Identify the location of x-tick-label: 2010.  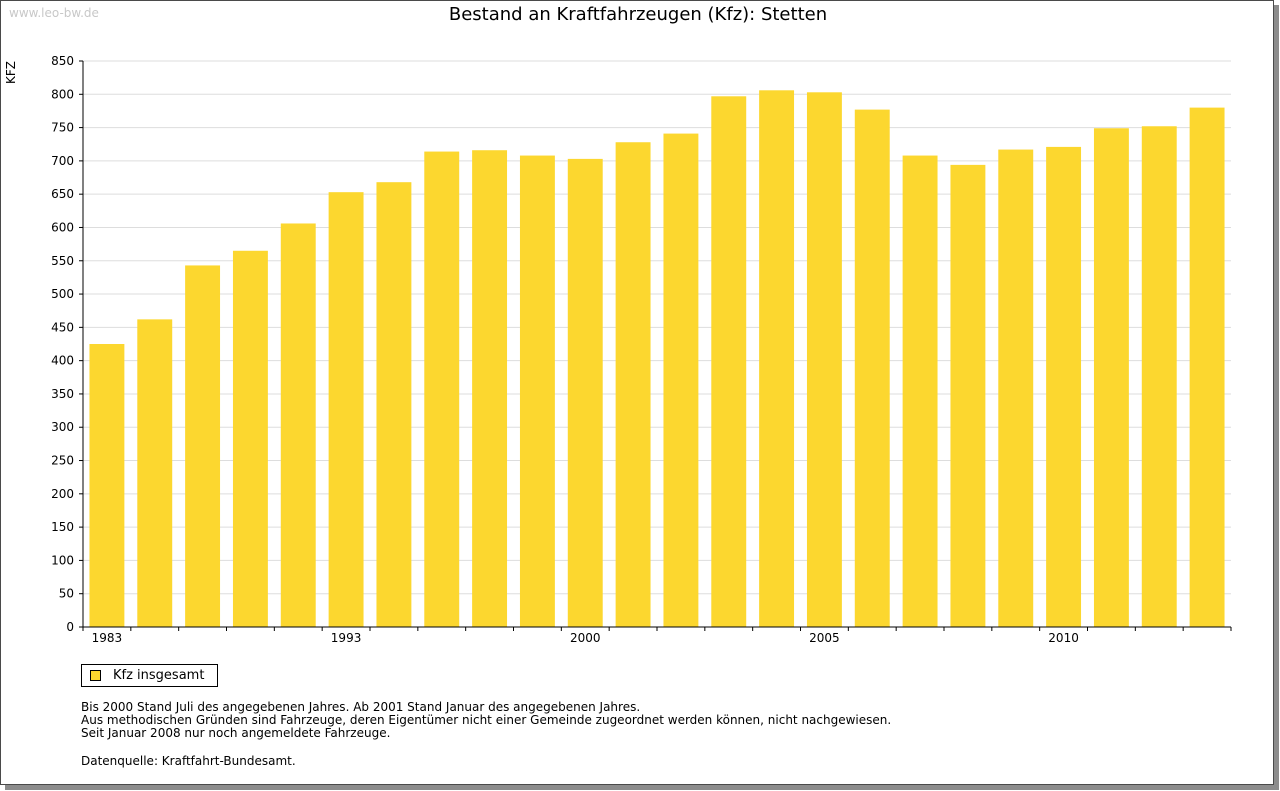
(1063, 638).